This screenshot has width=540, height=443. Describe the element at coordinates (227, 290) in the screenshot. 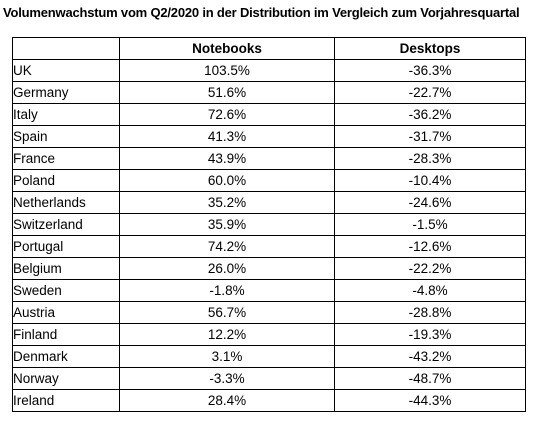

I see `notebooks-cell: -1.8%` at that location.